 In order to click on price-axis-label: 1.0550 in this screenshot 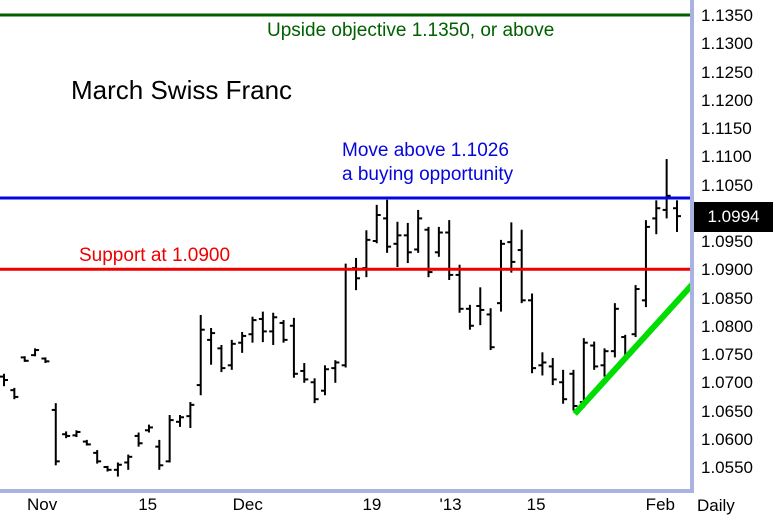, I will do `click(727, 467)`.